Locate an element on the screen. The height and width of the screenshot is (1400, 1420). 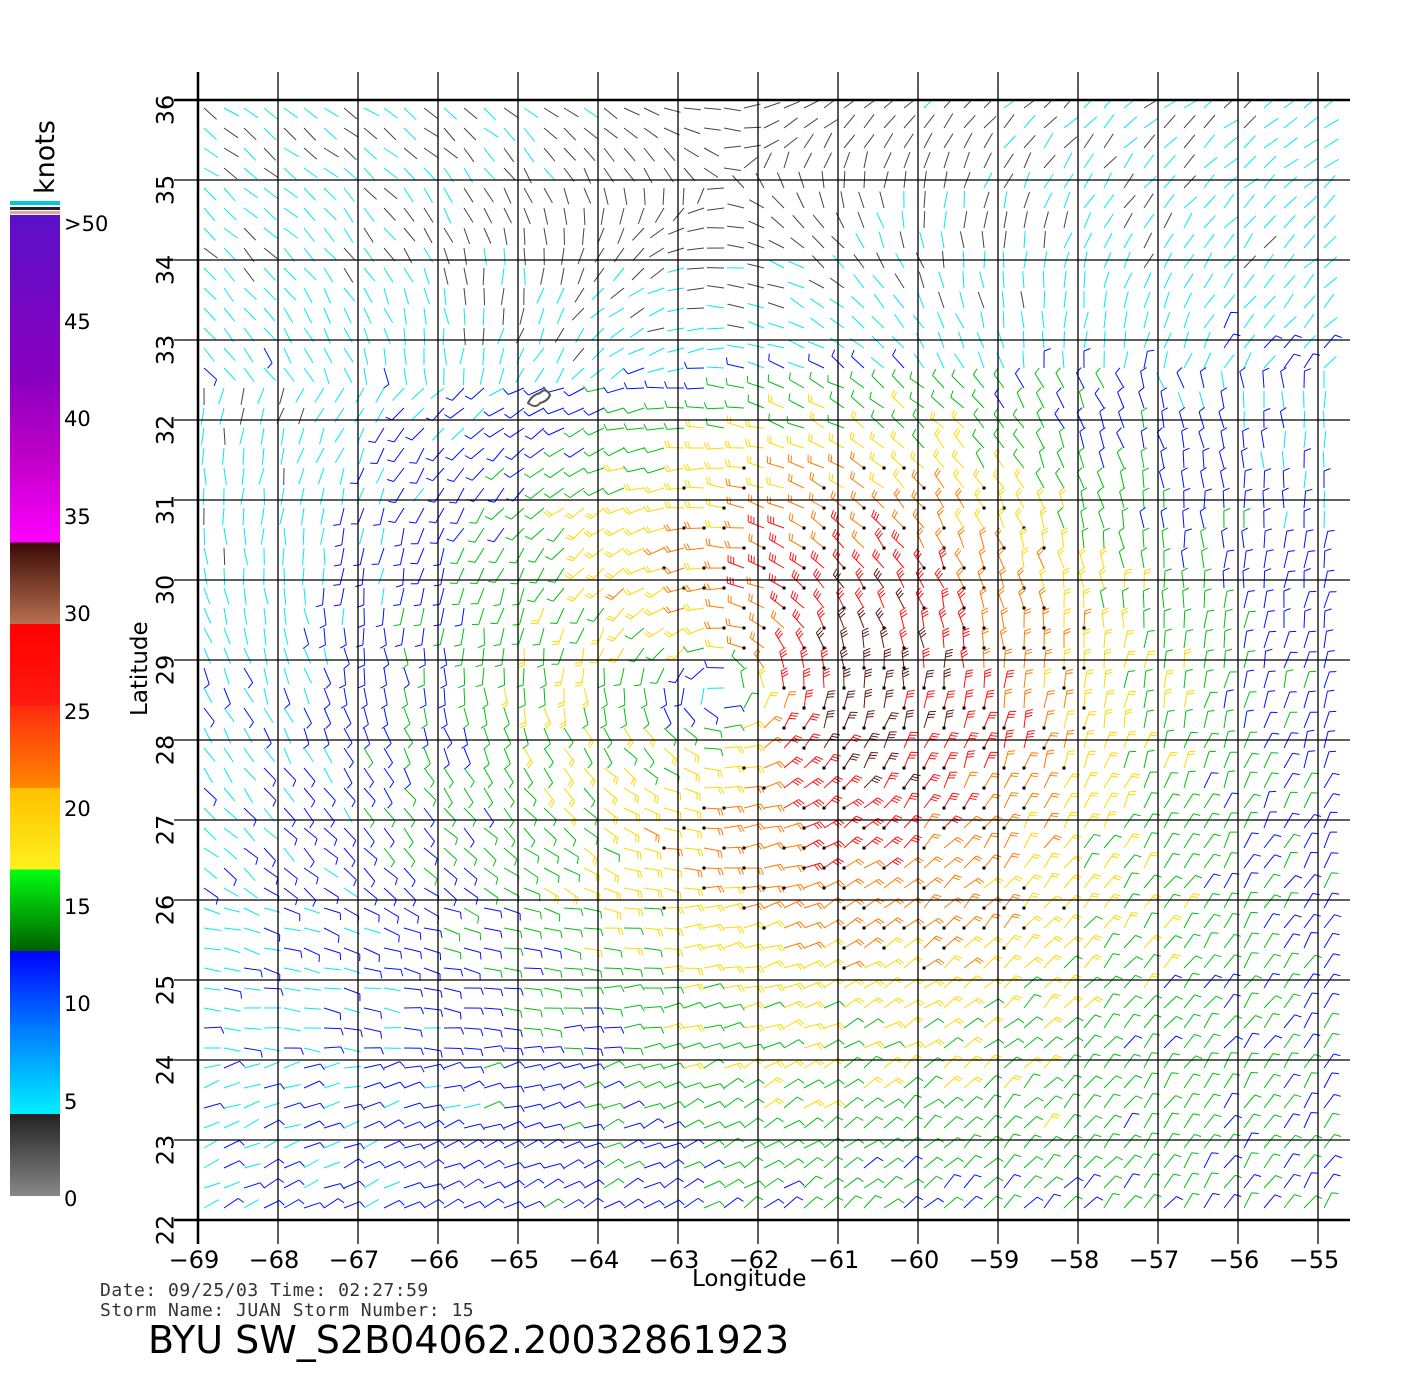
y-axis-label: Latitude is located at coordinates (140, 668).